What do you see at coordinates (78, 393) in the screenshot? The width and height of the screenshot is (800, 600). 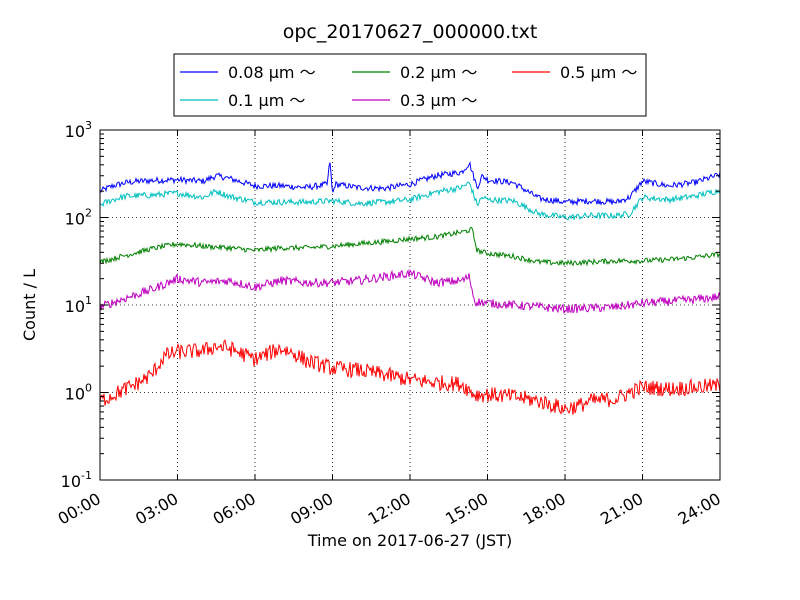 I see `y-tick-label: 10⁰` at bounding box center [78, 393].